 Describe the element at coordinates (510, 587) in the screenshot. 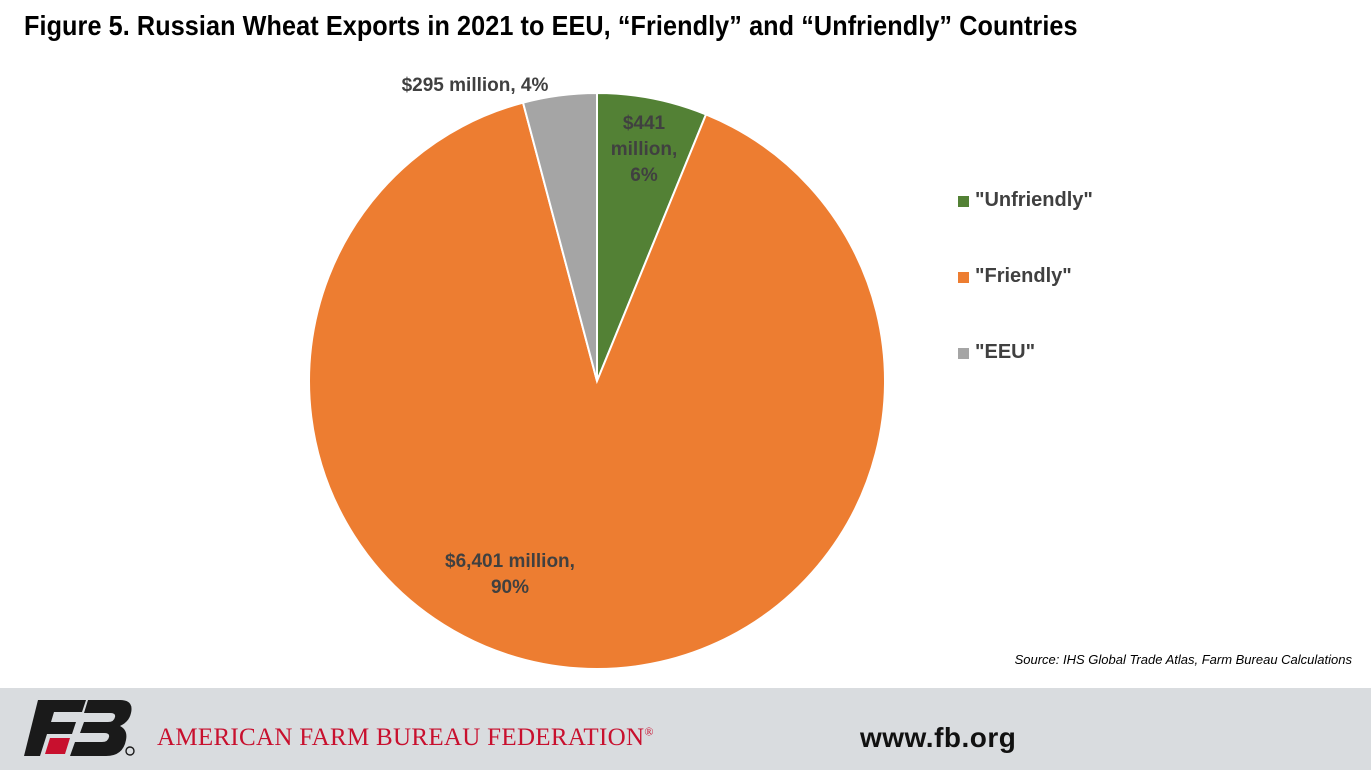

I see `data-label-line: 90%` at that location.